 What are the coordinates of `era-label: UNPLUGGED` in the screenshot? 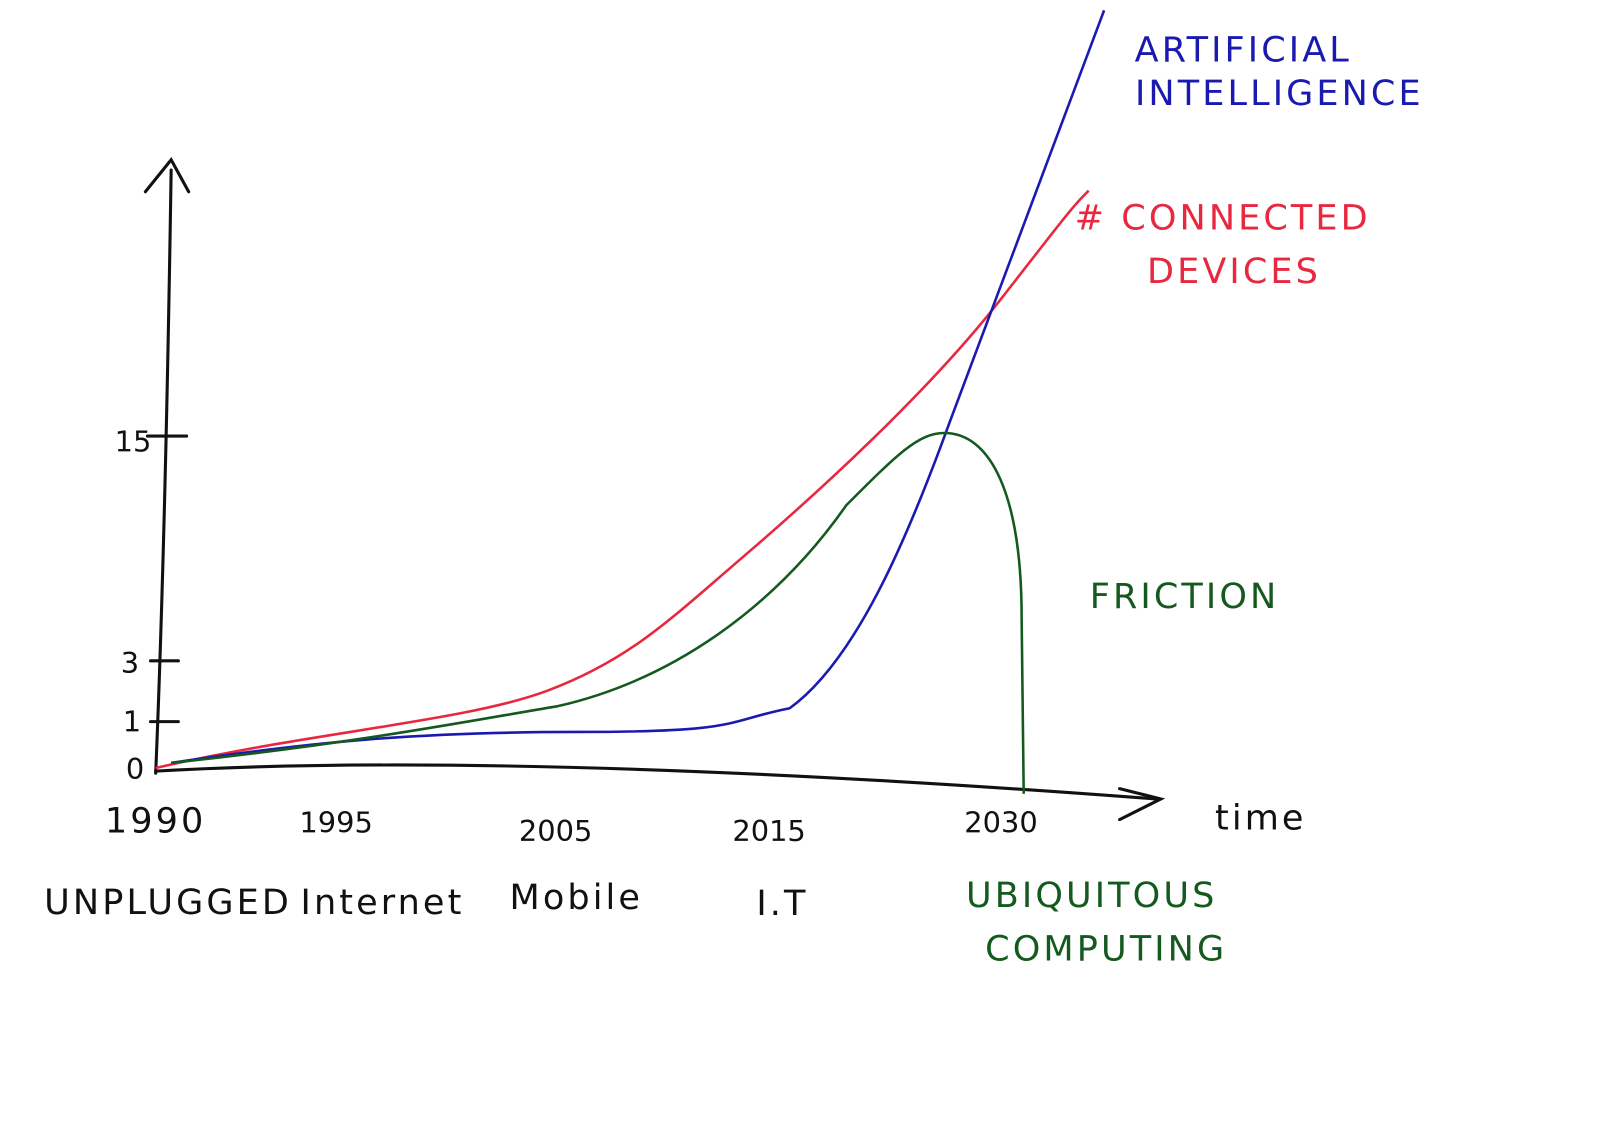 It's located at (168, 902).